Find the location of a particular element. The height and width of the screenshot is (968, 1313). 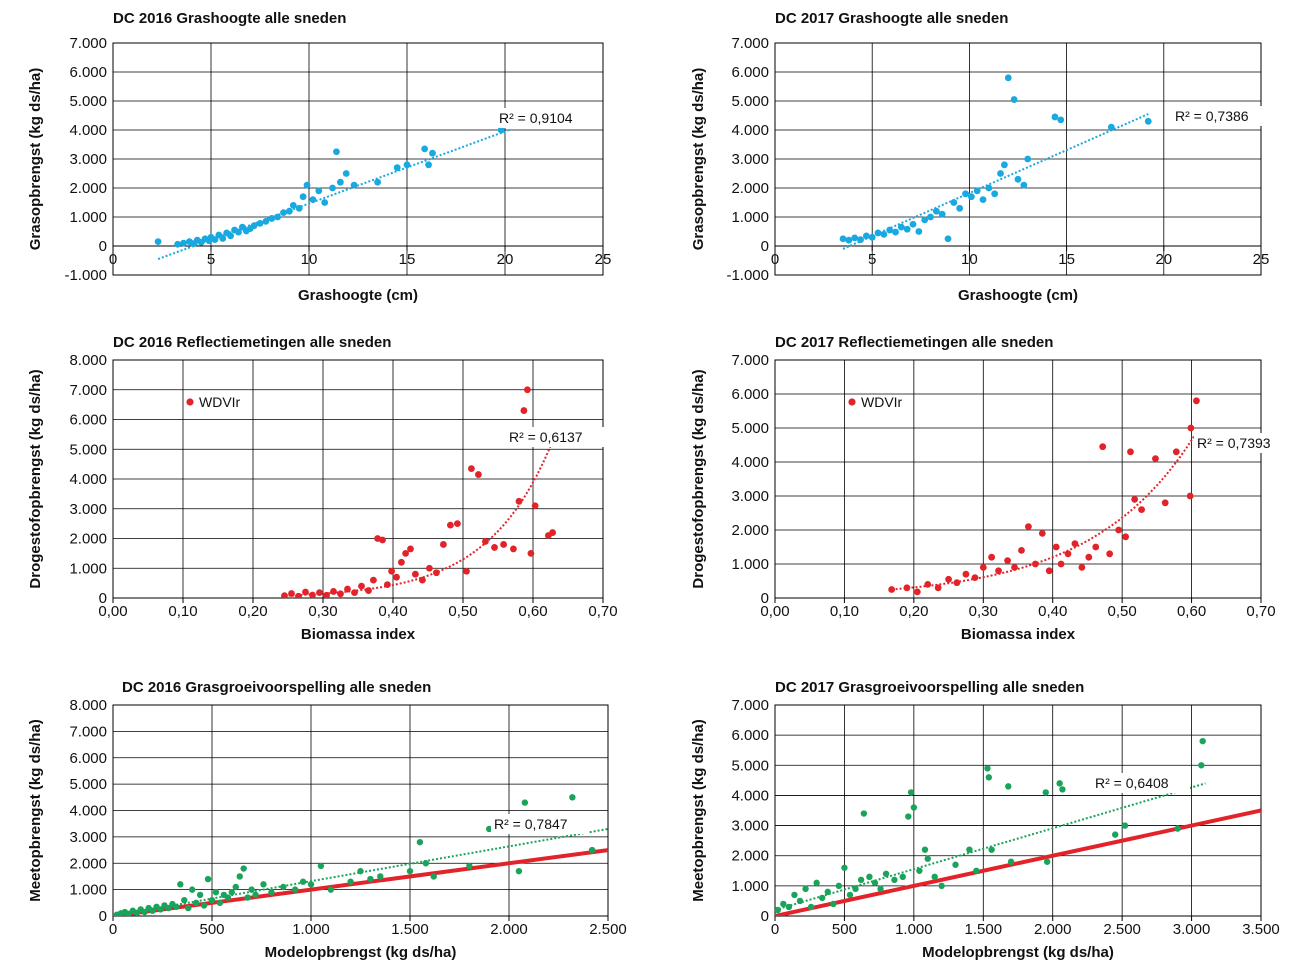

r-squared-label: R² = 0,6408 is located at coordinates (1132, 783).